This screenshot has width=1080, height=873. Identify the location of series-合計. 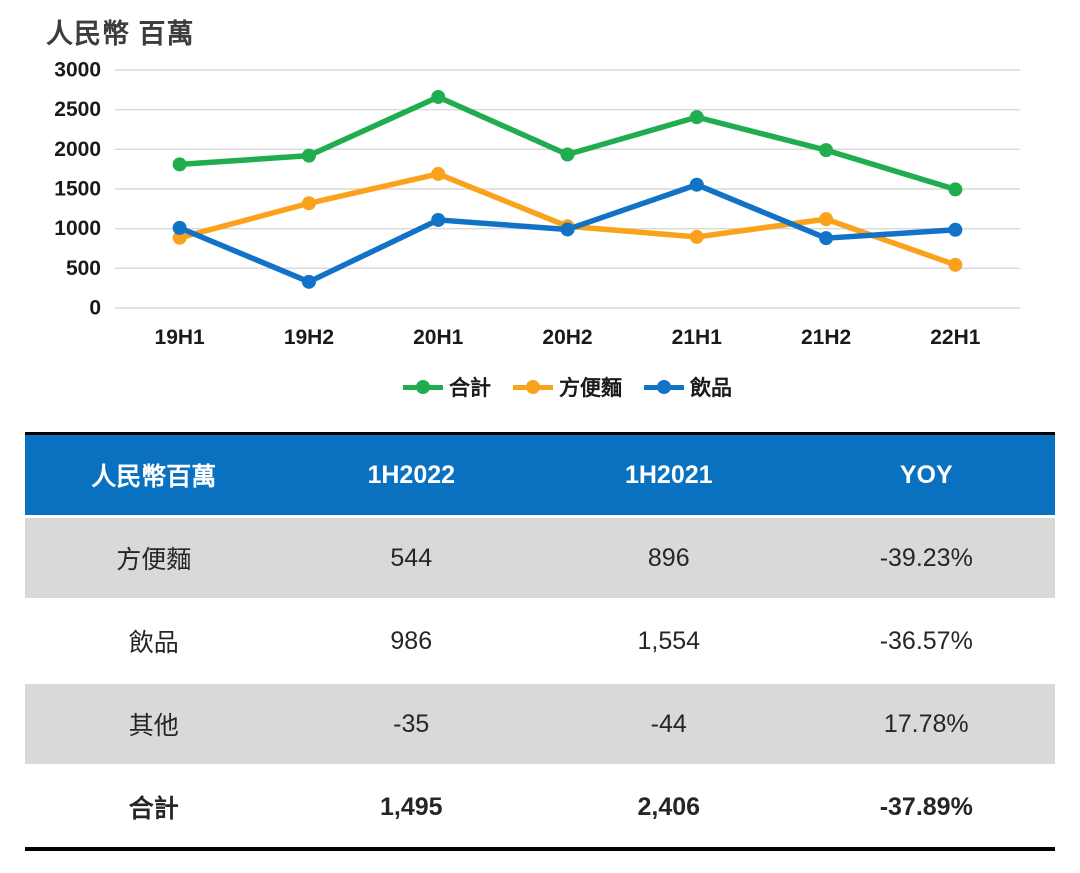
(567, 143).